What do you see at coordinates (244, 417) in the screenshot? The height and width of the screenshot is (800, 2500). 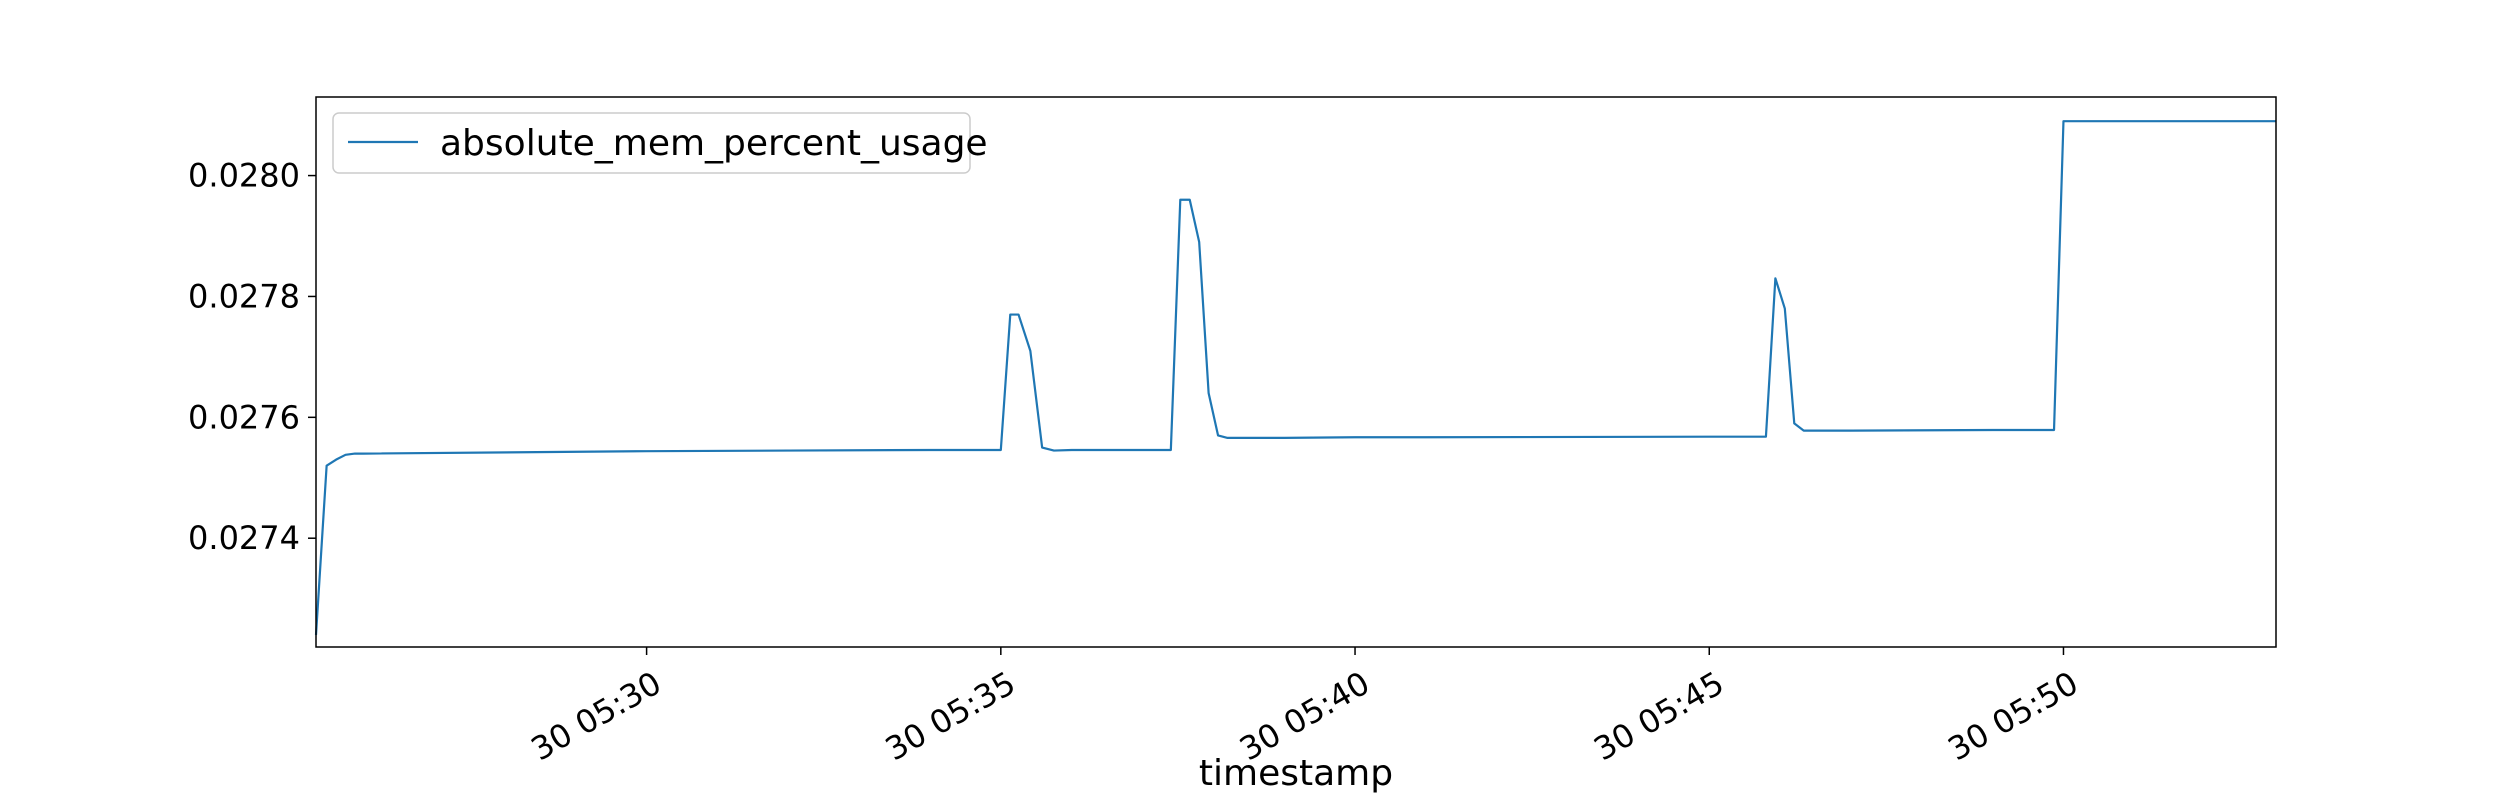 I see `y-tick-label: 0.0276` at bounding box center [244, 417].